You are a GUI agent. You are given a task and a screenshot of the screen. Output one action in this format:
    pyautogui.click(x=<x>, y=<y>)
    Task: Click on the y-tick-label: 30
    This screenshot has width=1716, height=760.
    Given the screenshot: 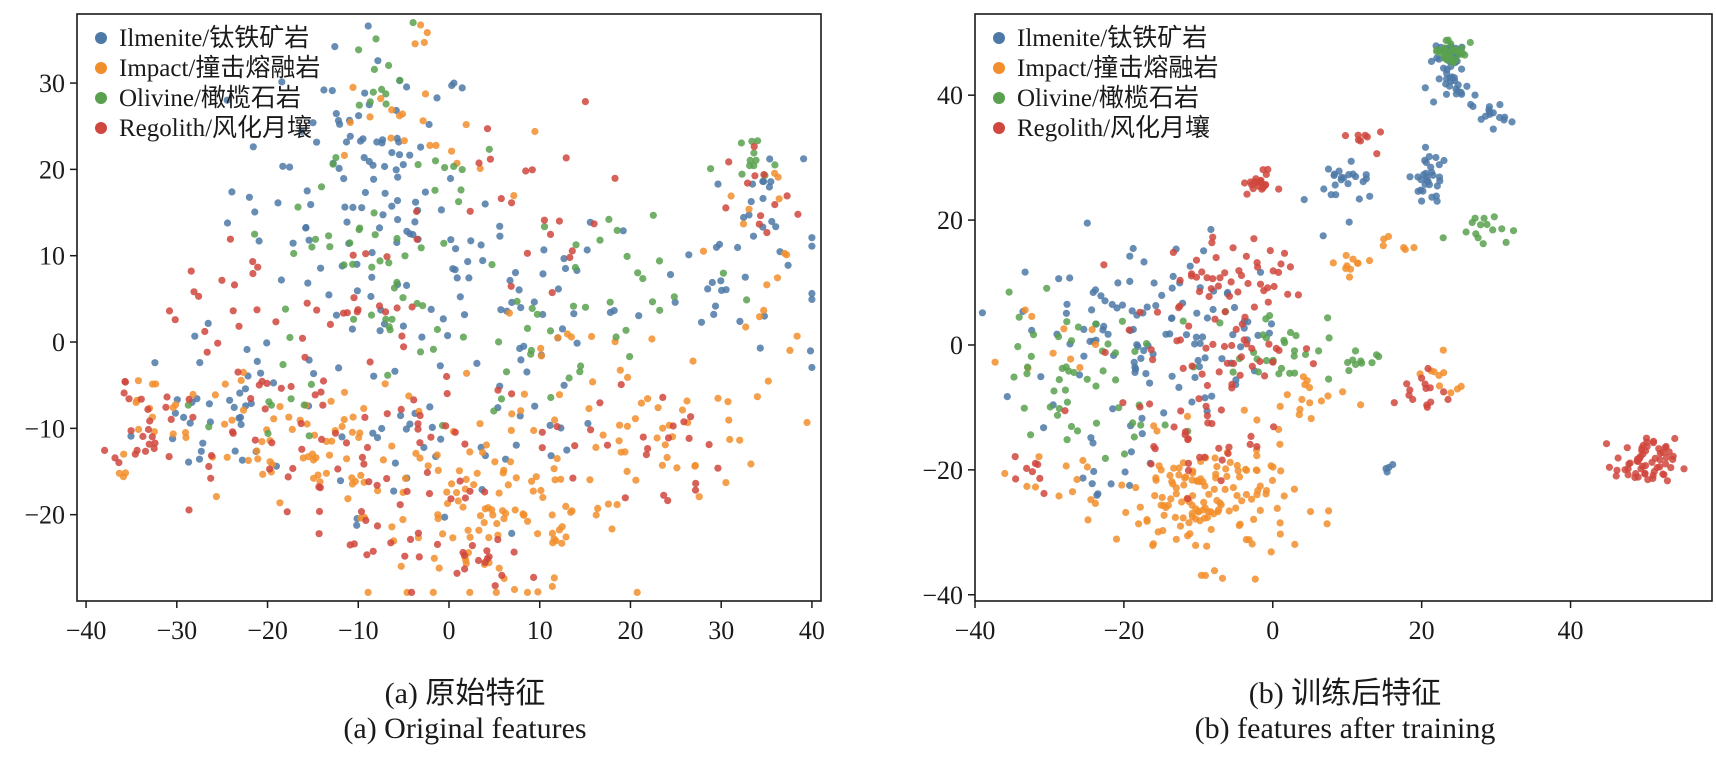 What is the action you would take?
    pyautogui.click(x=52, y=83)
    